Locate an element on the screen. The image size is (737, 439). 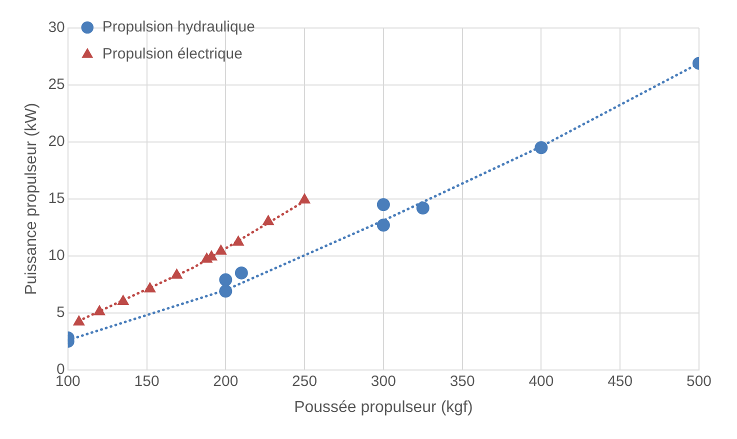
legend-label: Propulsion électrique is located at coordinates (172, 54).